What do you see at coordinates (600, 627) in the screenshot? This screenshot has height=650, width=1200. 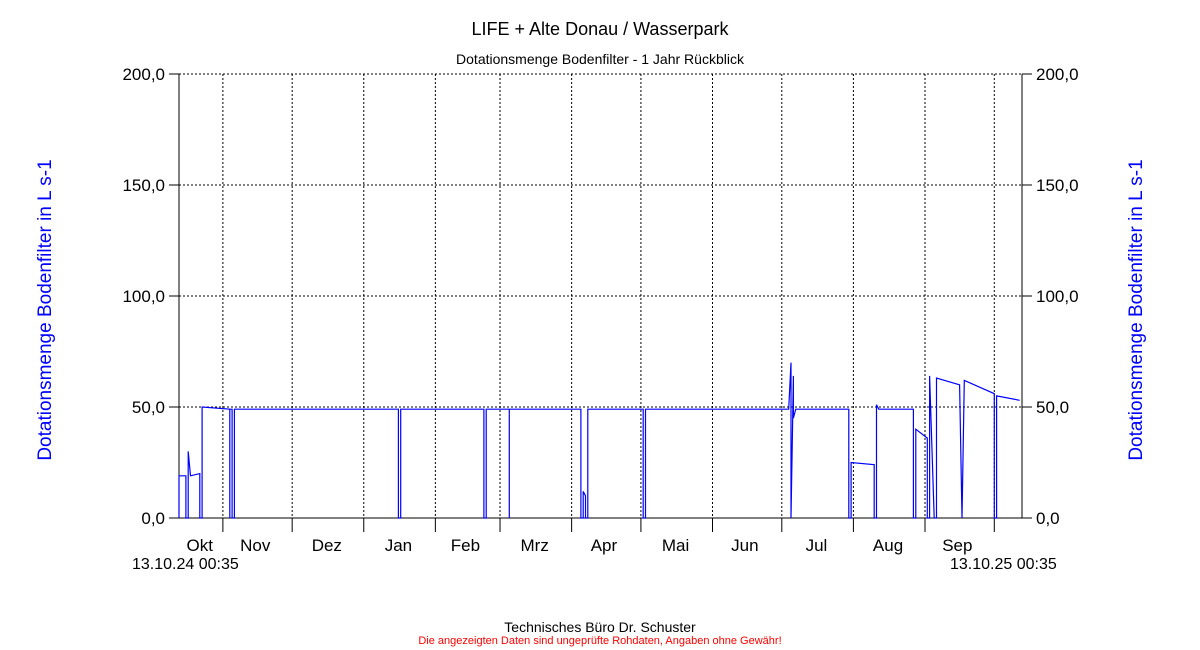 I see `credit-text: Technisches Büro Dr. Schuster` at bounding box center [600, 627].